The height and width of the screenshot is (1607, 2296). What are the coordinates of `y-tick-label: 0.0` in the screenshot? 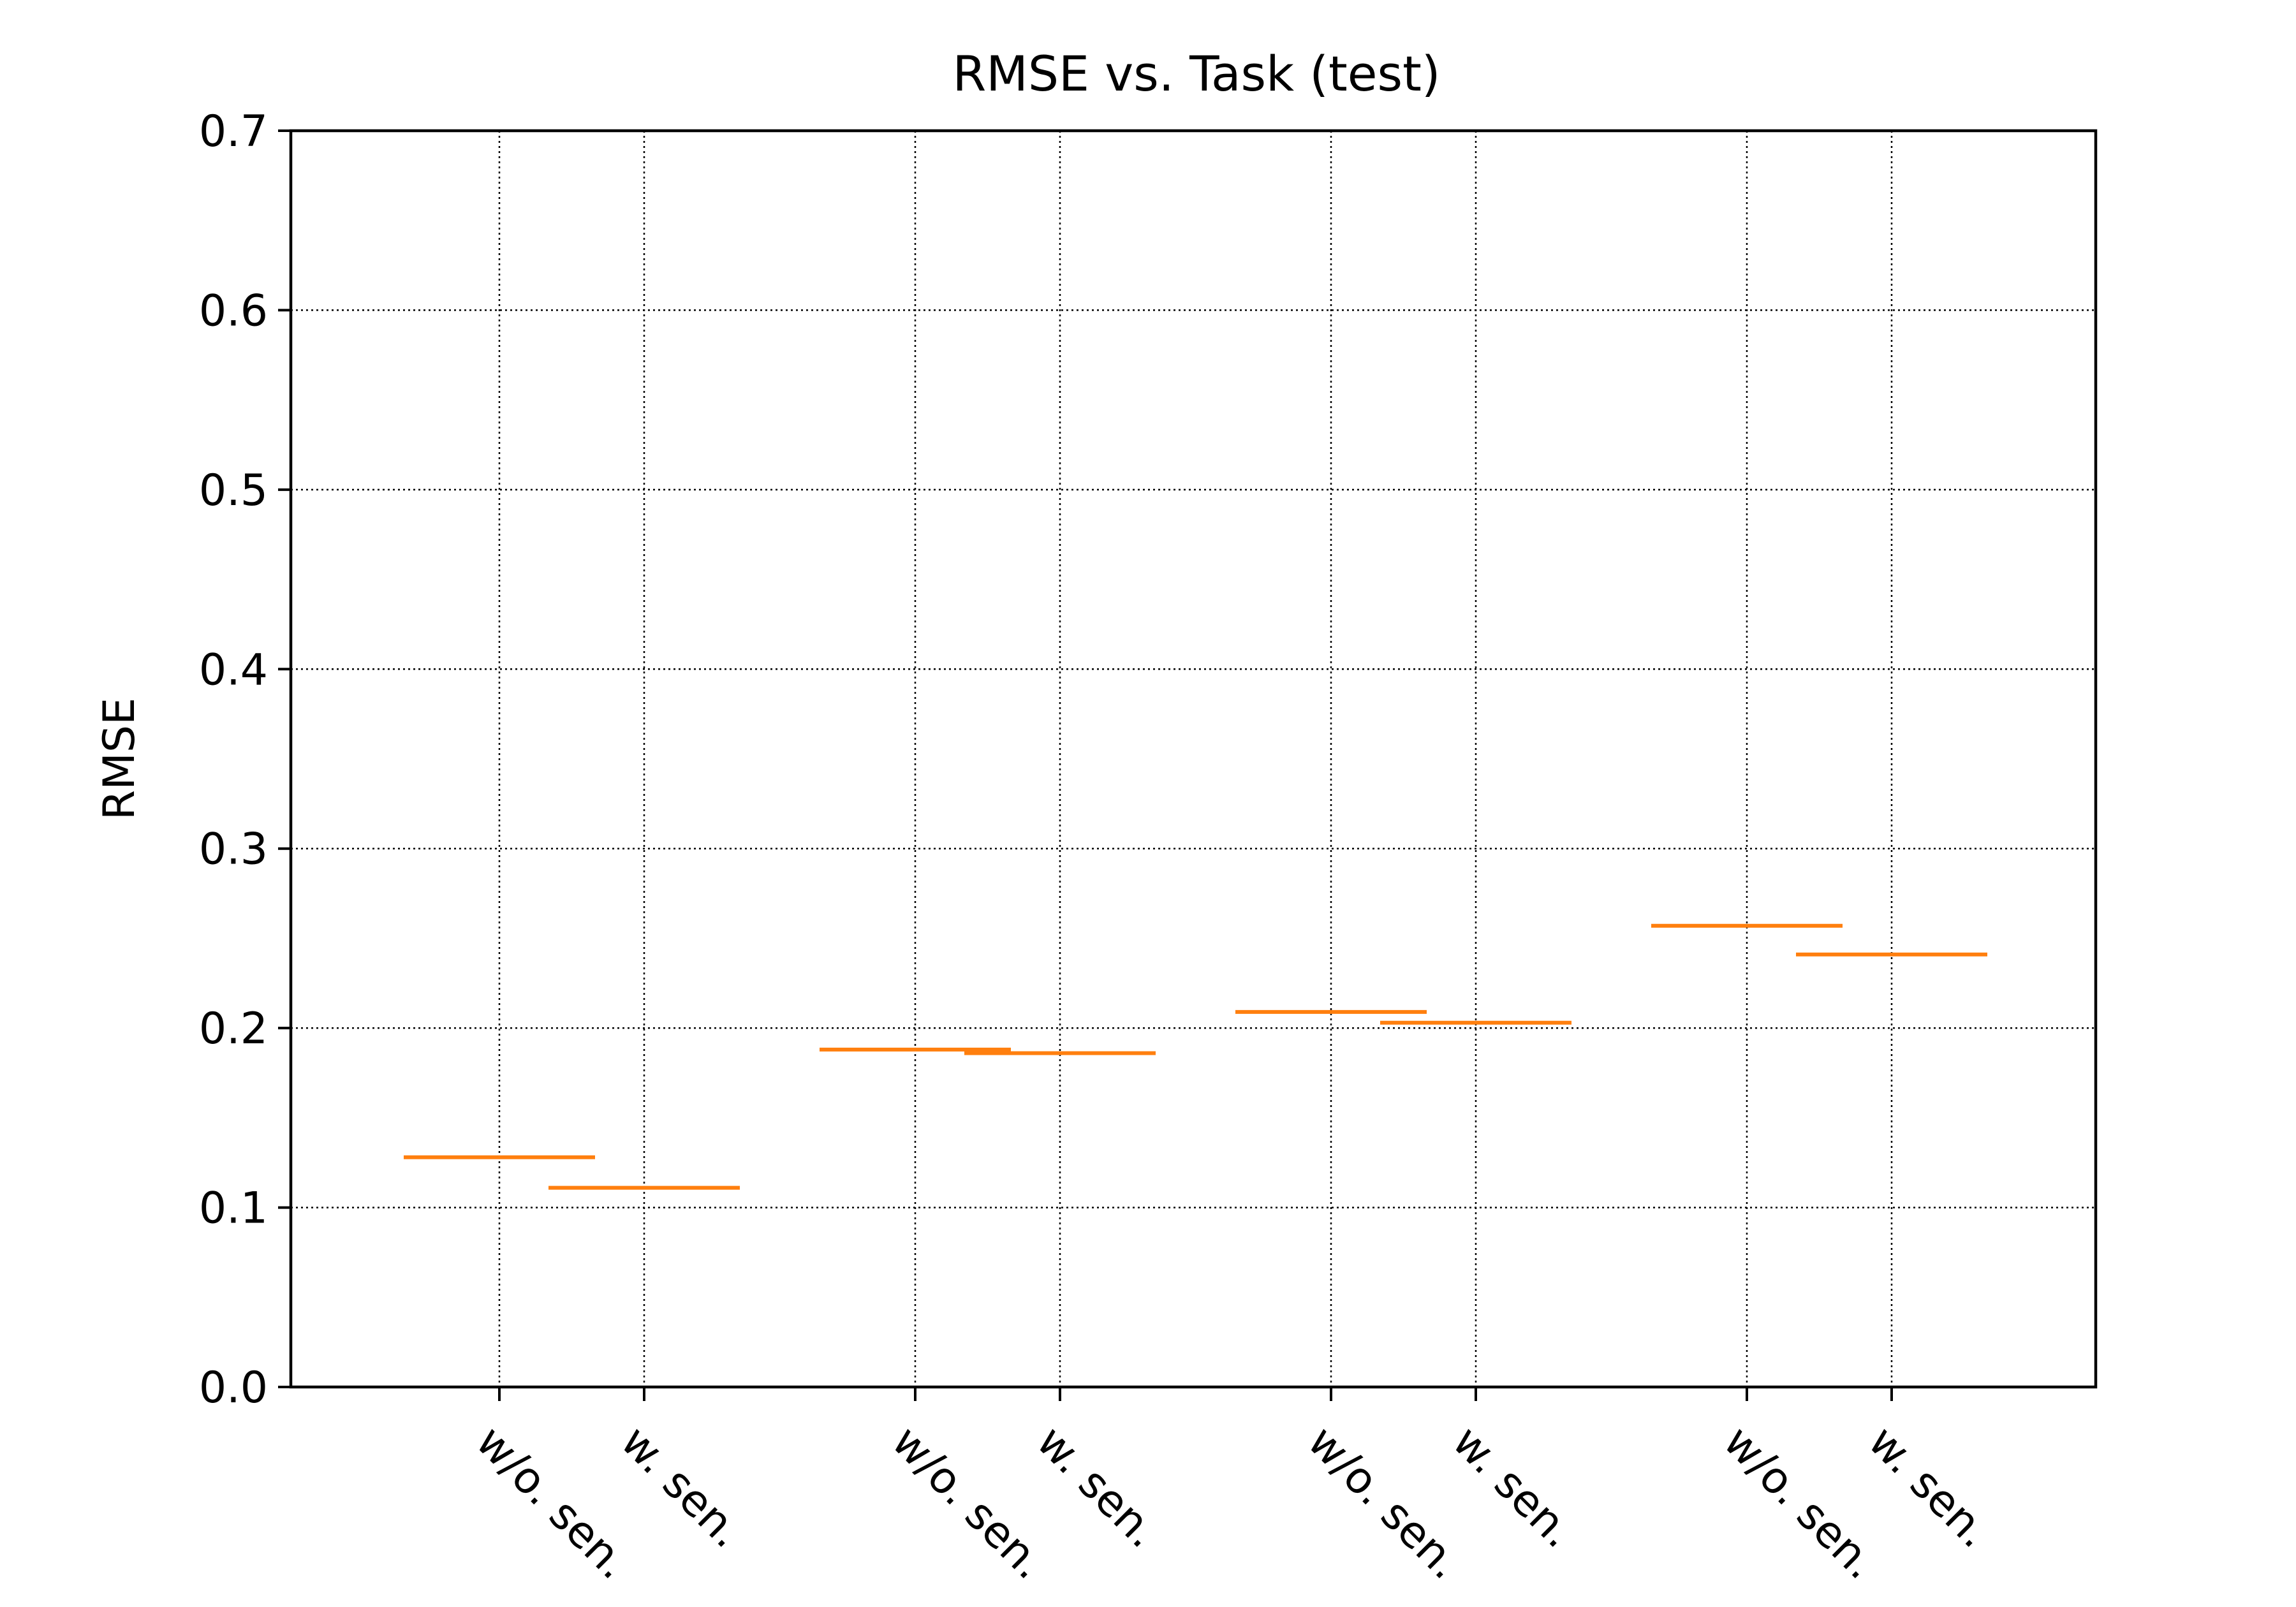 It's located at (233, 1388).